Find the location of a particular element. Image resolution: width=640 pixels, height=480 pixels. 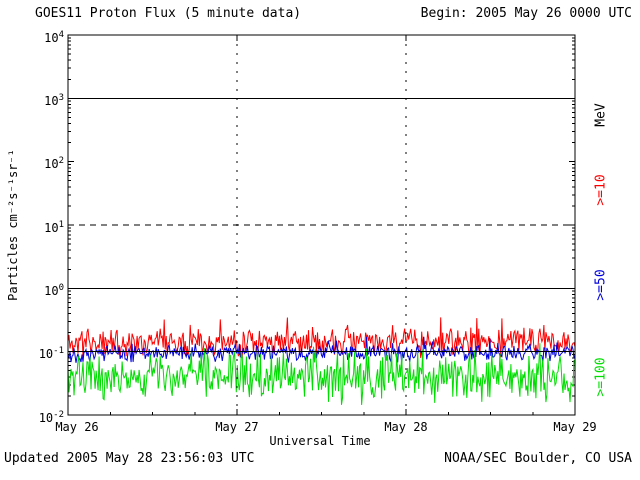

series-label-ge100: >=100 is located at coordinates (601, 377).